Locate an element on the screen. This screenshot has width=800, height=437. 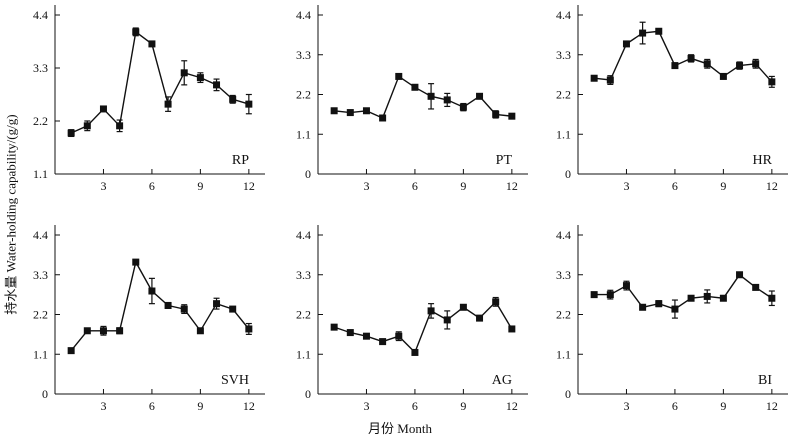
panel-hr: 0 1.1 2.2 3.3 4.4 3 6 9 12 HR is located at coordinates (672, 99).